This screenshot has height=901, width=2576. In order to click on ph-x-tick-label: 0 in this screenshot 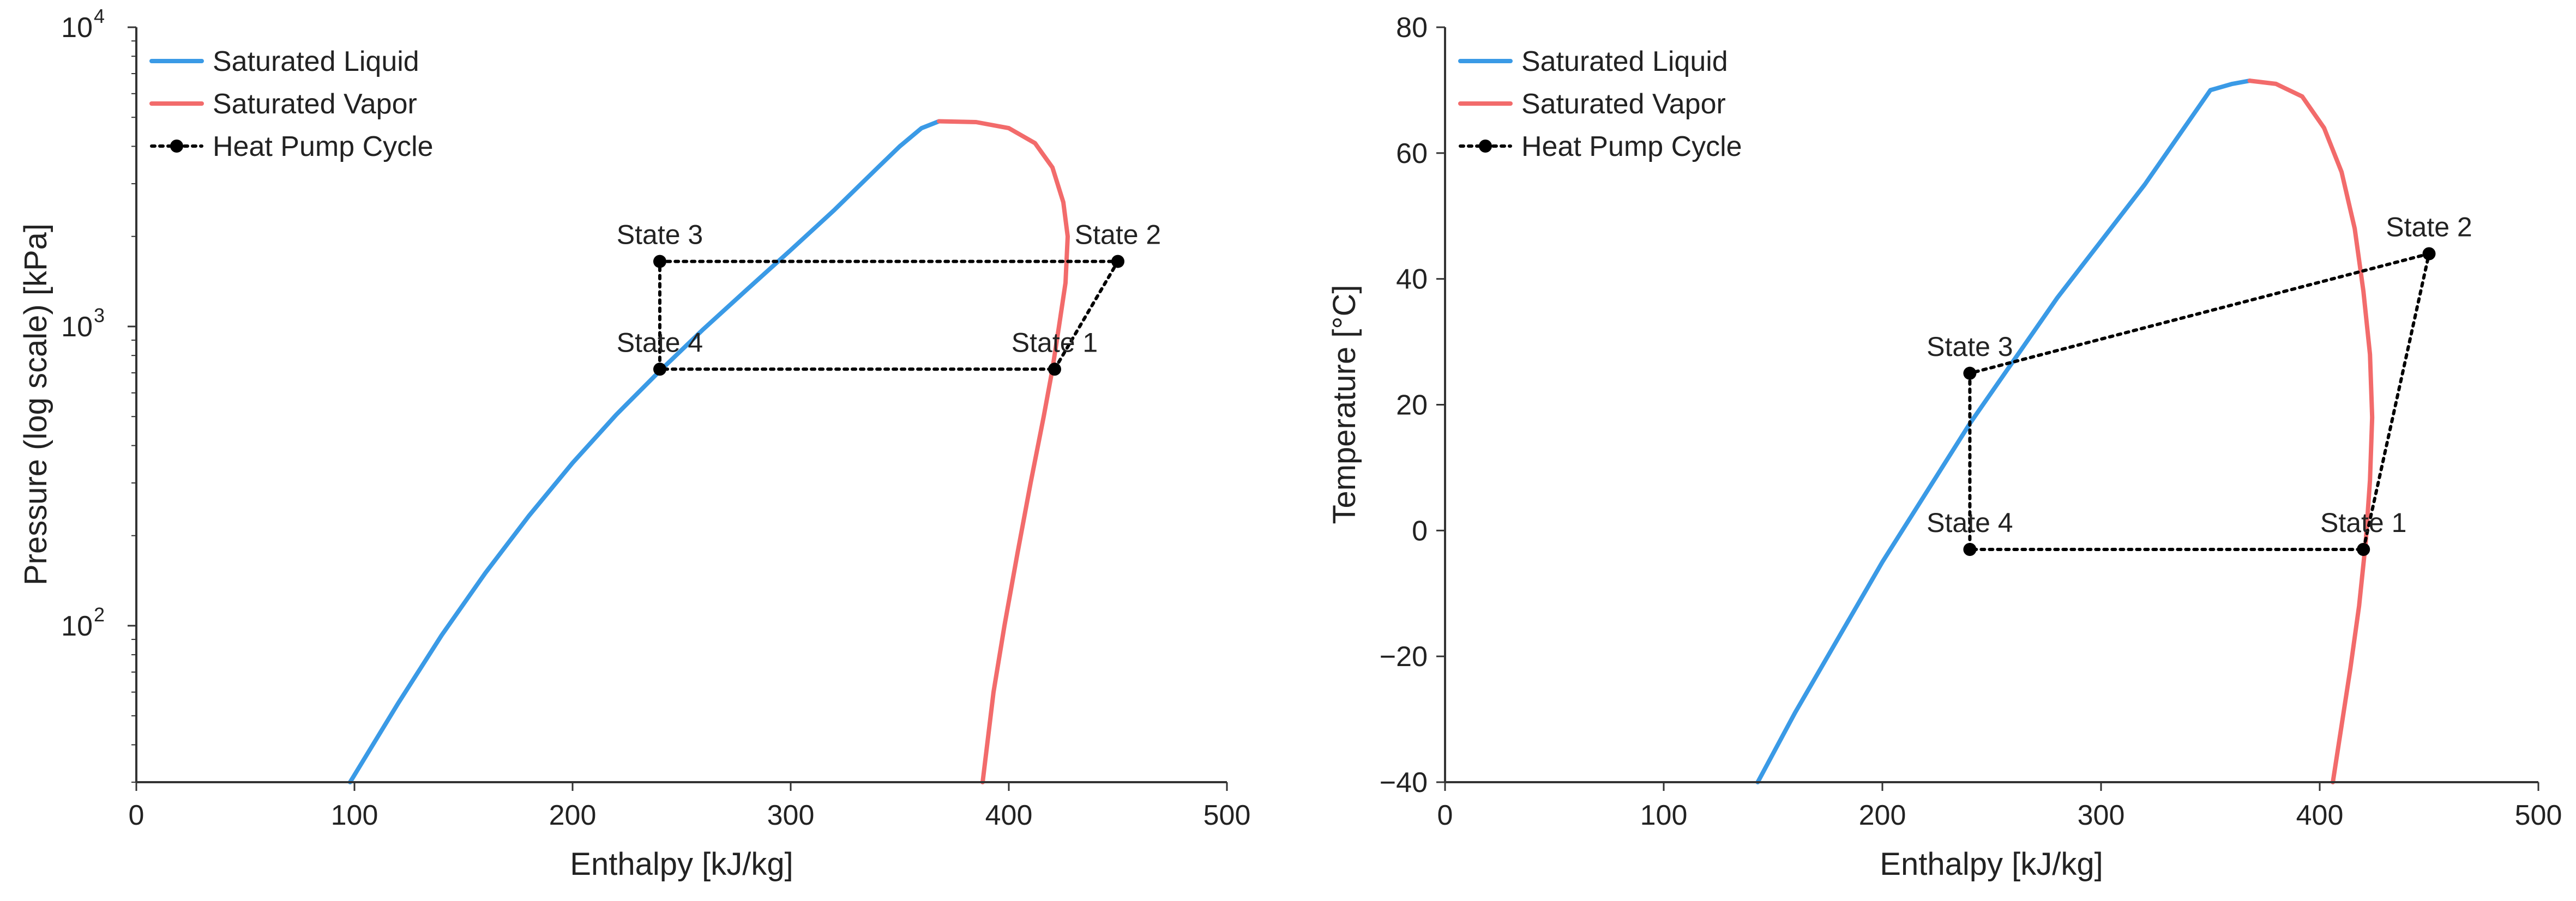, I will do `click(137, 816)`.